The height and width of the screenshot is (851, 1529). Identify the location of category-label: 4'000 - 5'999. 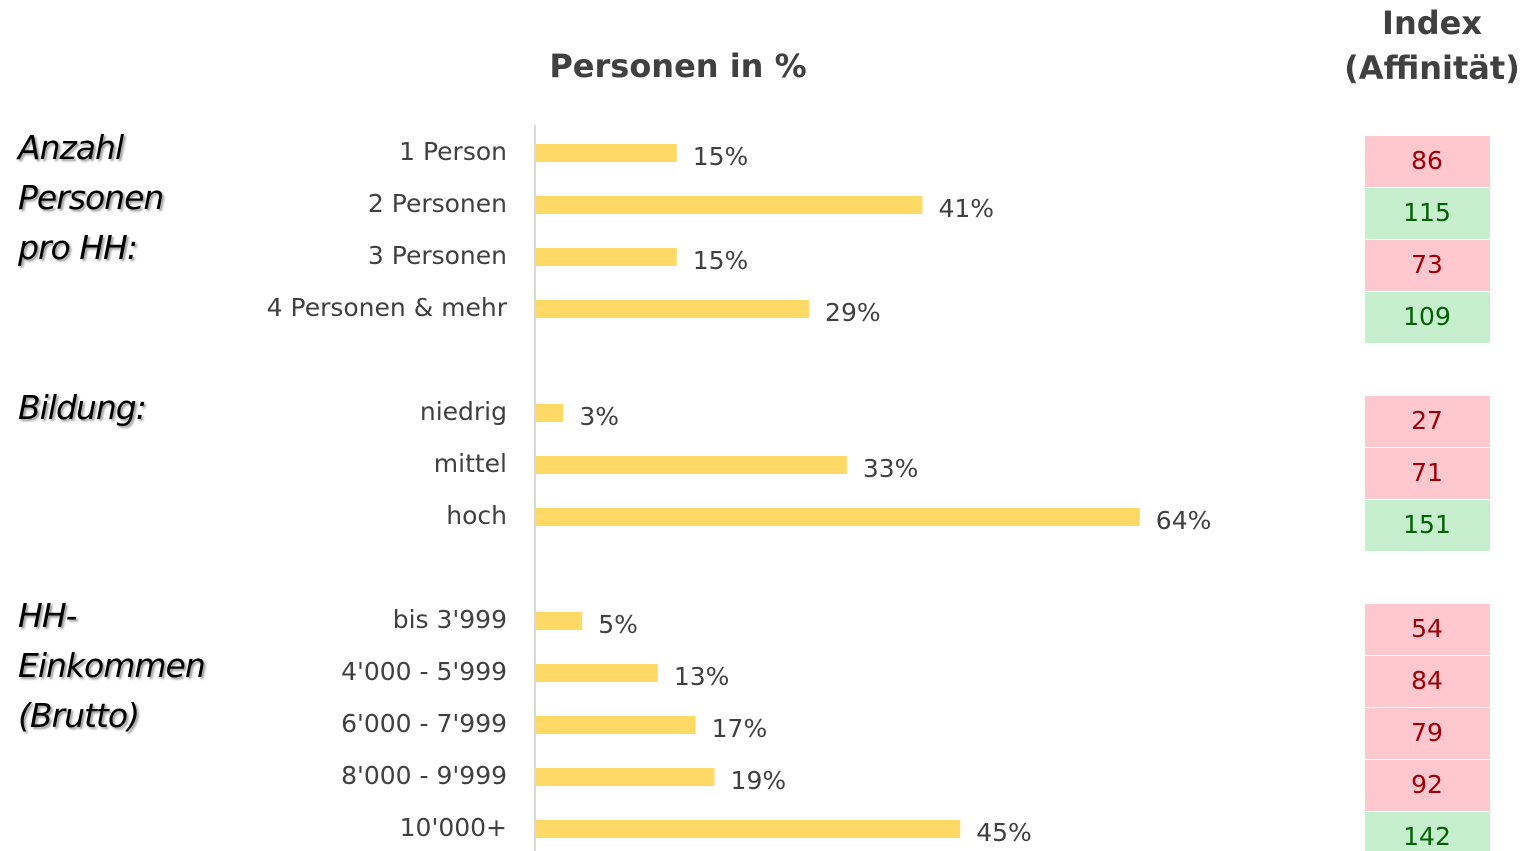
(424, 671).